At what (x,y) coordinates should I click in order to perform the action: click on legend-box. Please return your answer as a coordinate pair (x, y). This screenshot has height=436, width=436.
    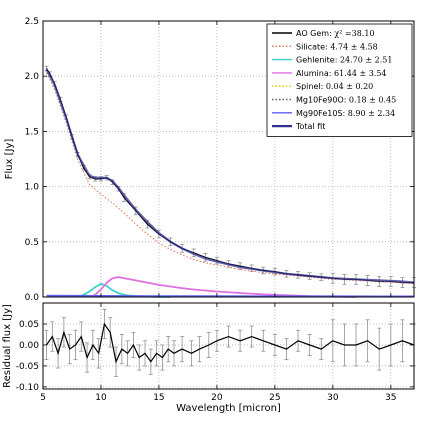
    Looking at the image, I should click on (339, 80).